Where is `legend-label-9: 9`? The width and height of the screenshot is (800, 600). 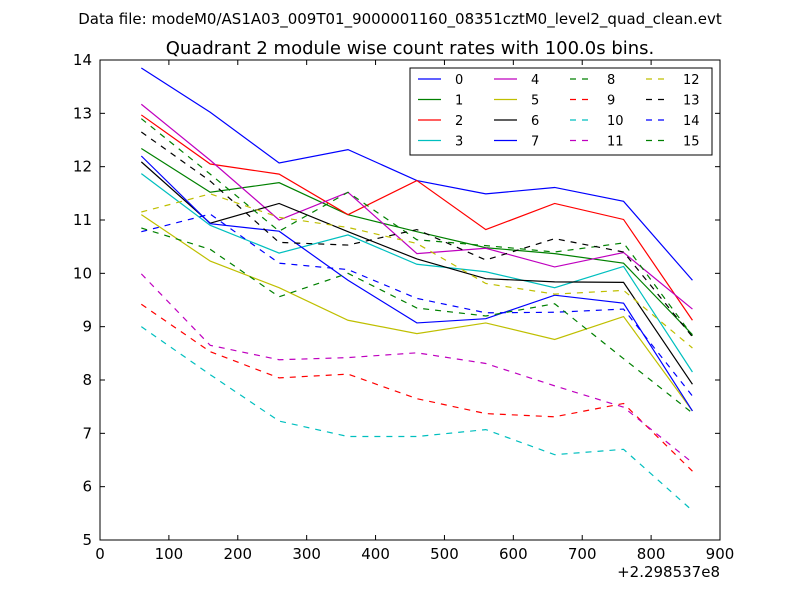
legend-label-9: 9 is located at coordinates (611, 101).